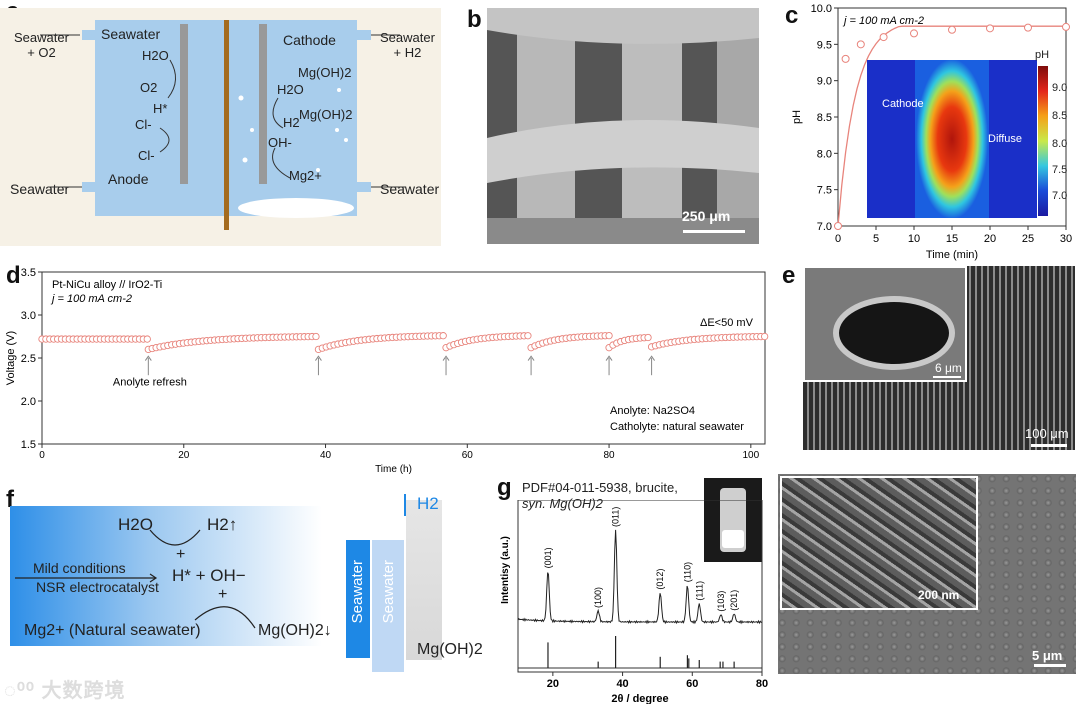 This screenshot has height=704, width=1080. I want to click on seawater-in-right: Seawater, so click(410, 189).